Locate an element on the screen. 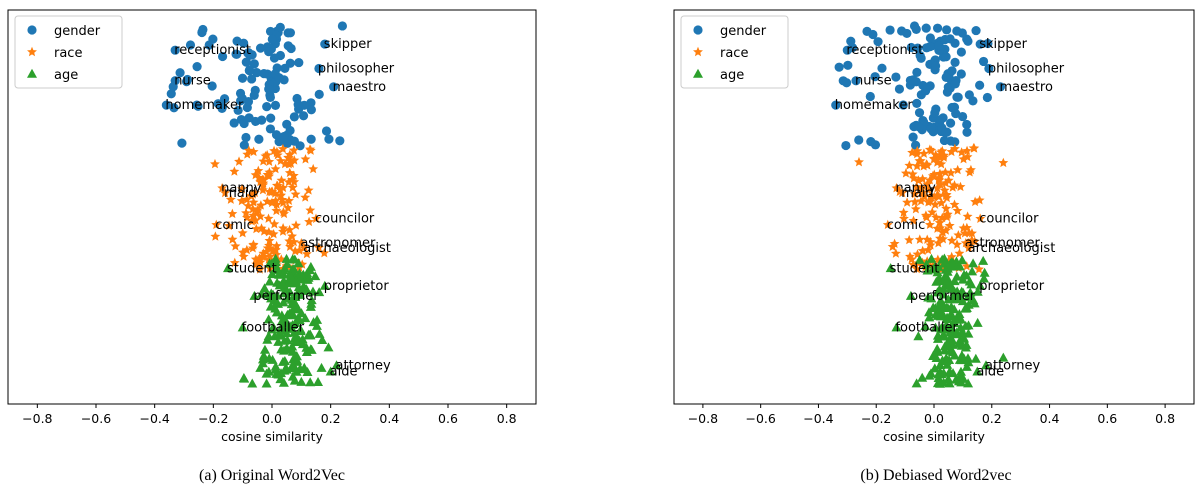  word-label: attorney is located at coordinates (1012, 365).